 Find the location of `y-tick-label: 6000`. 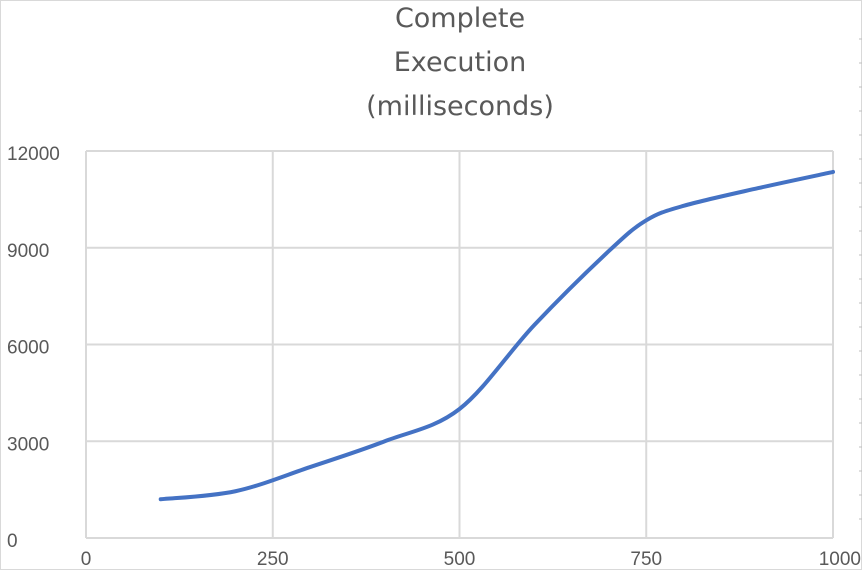

y-tick-label: 6000 is located at coordinates (28, 348).